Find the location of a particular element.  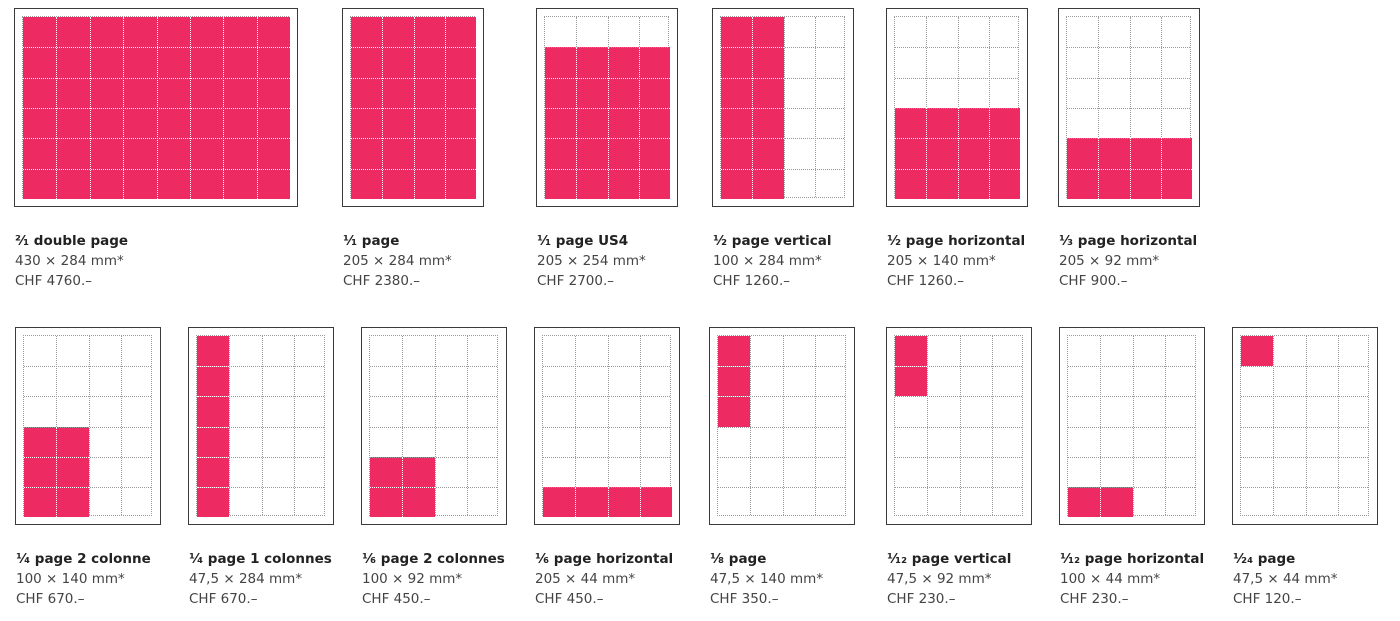

format-title: ¹⁄₆ page 2 colonnes is located at coordinates (433, 559).